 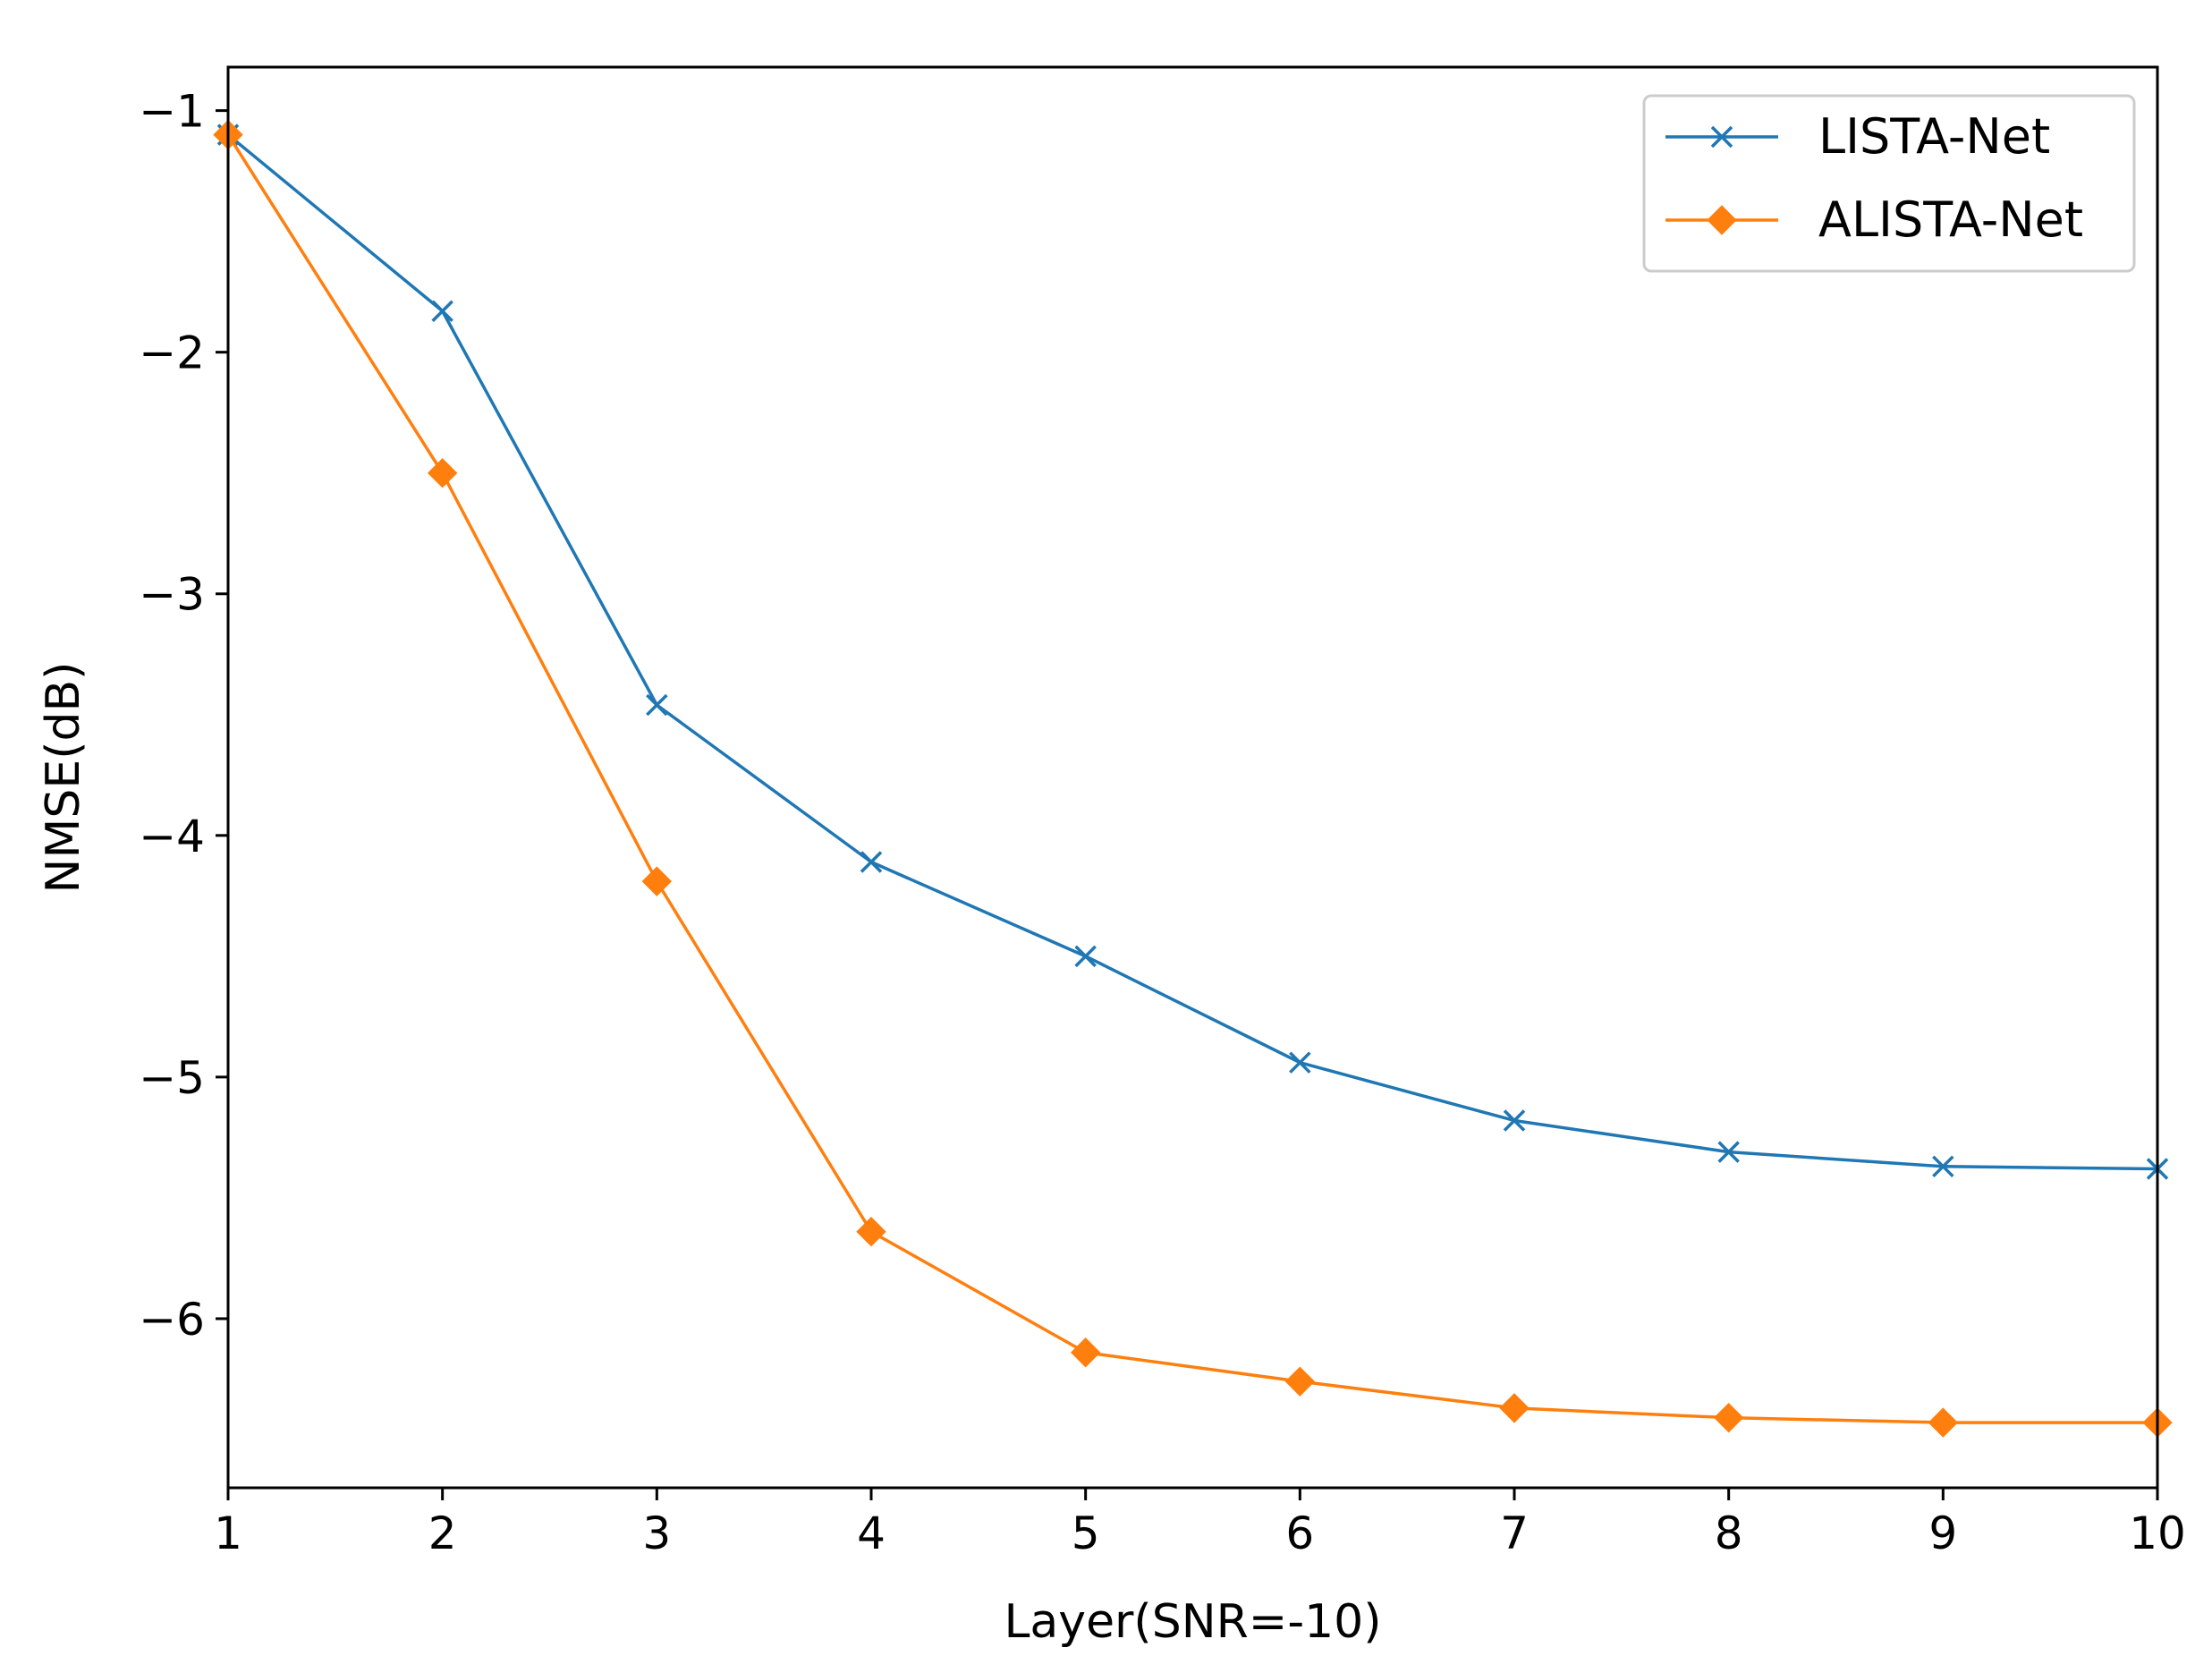 What do you see at coordinates (443, 1533) in the screenshot?
I see `x-tick-label: 2` at bounding box center [443, 1533].